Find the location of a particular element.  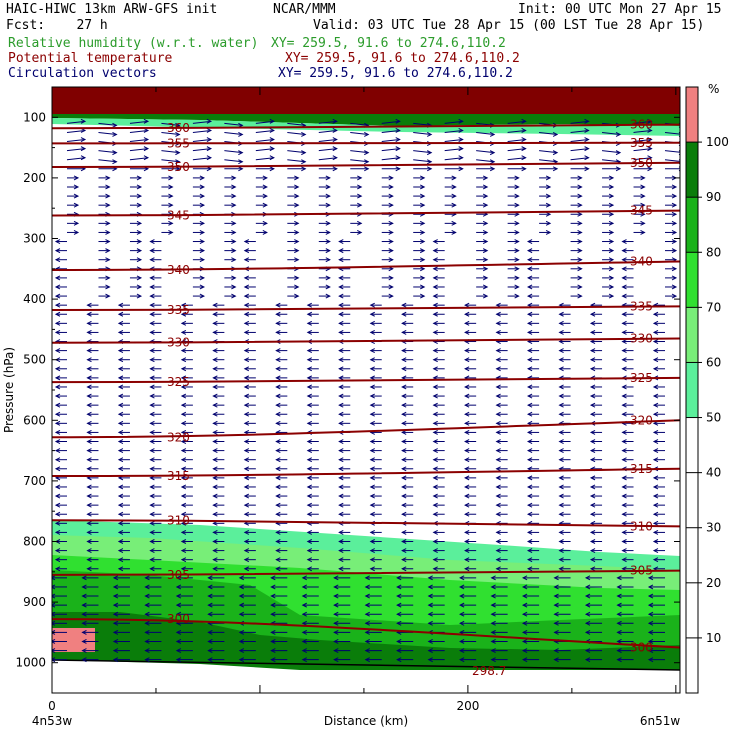

theta-label-right: 305 is located at coordinates (641, 571).